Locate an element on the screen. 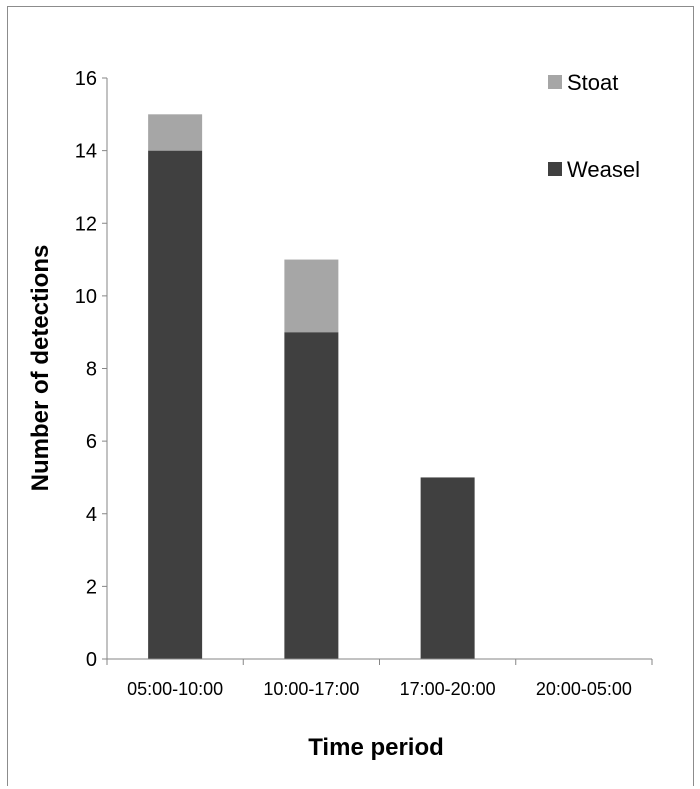 This screenshot has height=789, width=700. y-tick-label: 12 is located at coordinates (86, 224).